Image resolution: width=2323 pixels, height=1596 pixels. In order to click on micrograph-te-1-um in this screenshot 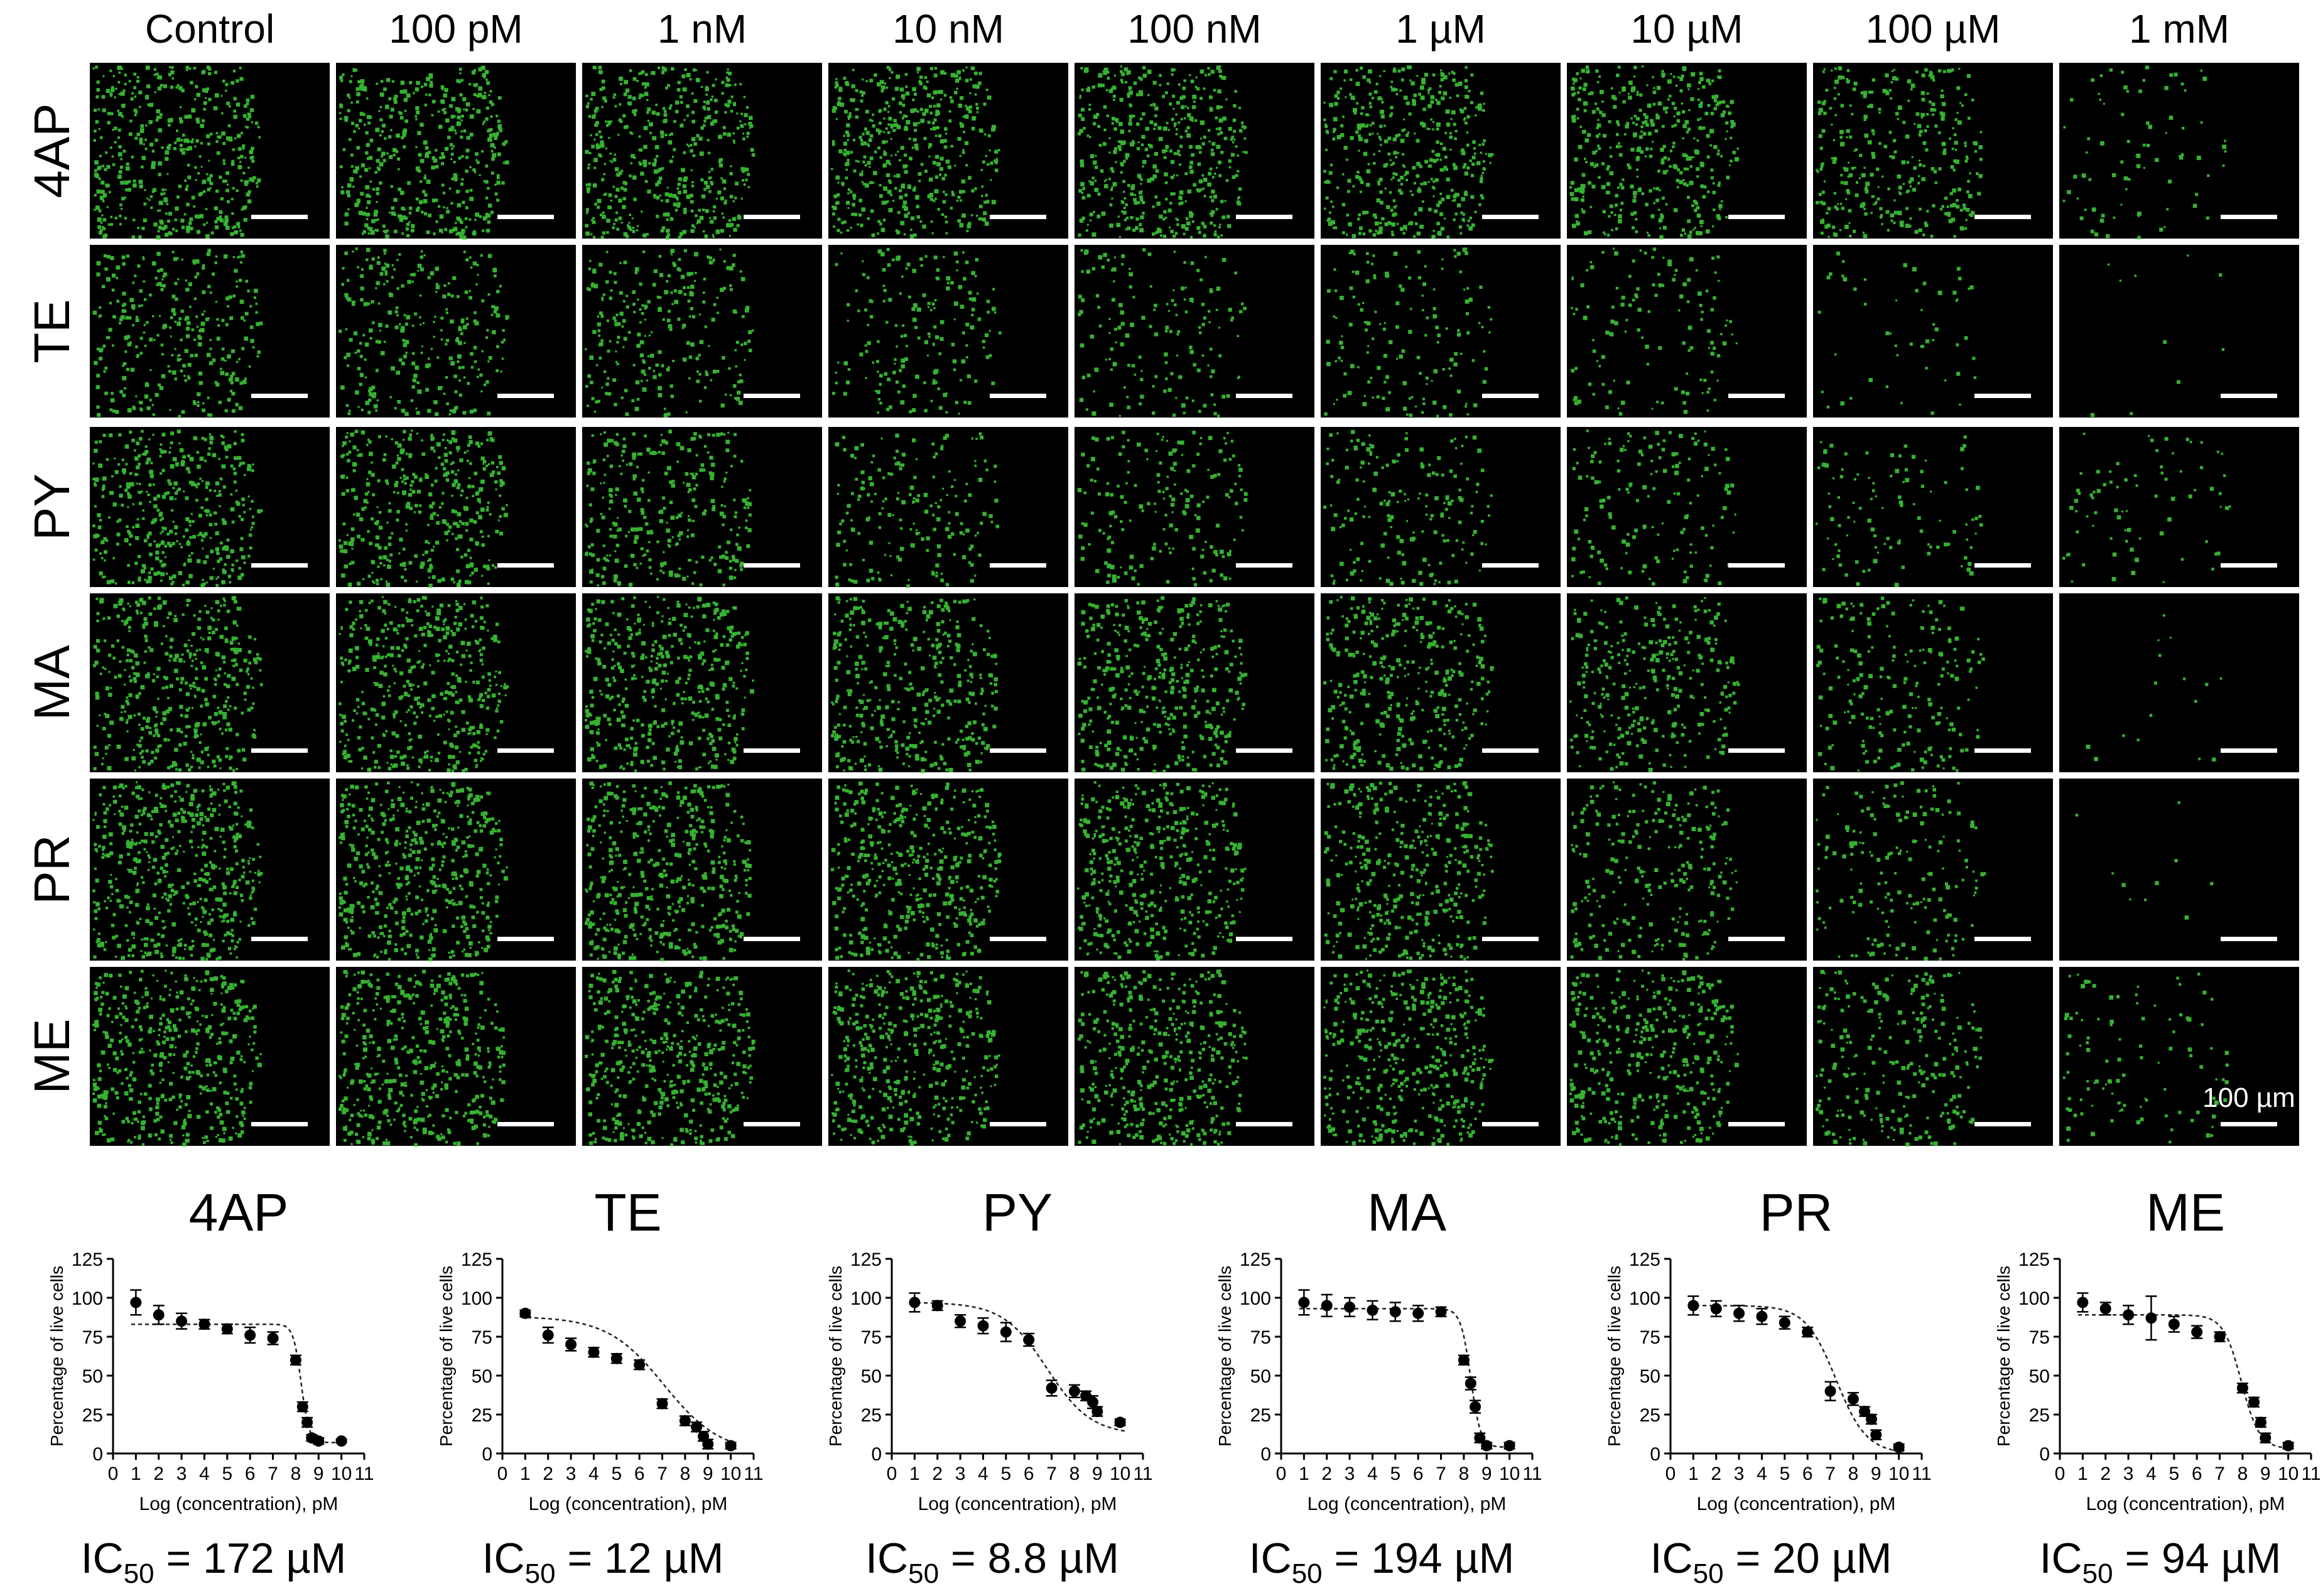, I will do `click(1441, 331)`.